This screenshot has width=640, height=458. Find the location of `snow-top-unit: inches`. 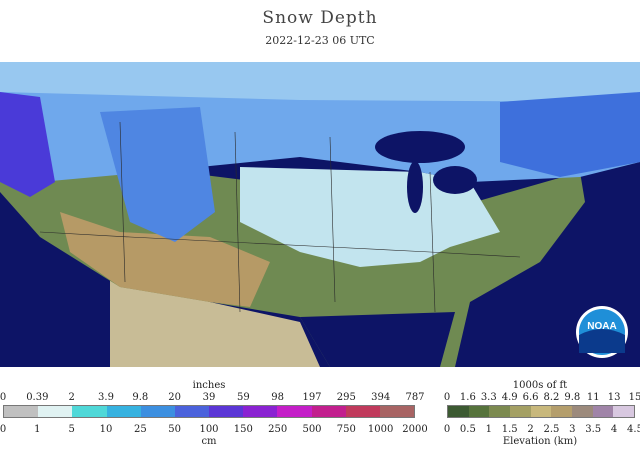

snow-top-unit: inches is located at coordinates (209, 385).